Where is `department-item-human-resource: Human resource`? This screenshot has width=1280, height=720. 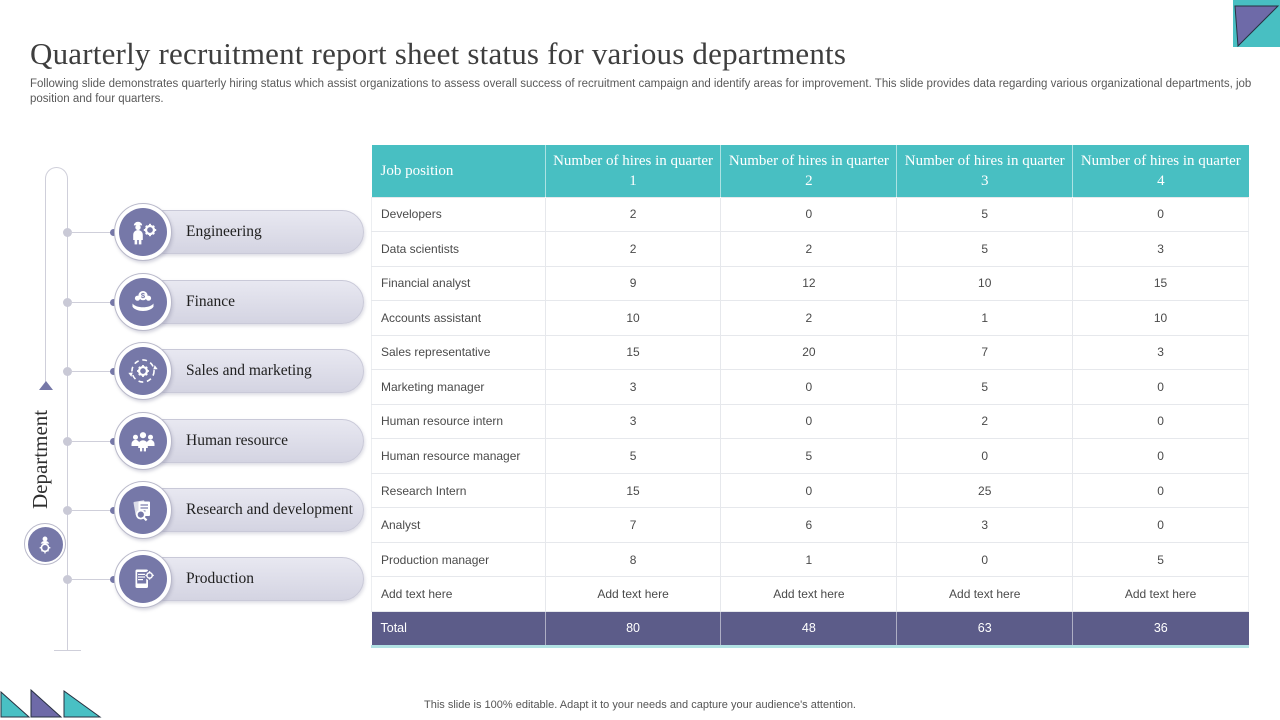 department-item-human-resource: Human resource is located at coordinates (239, 441).